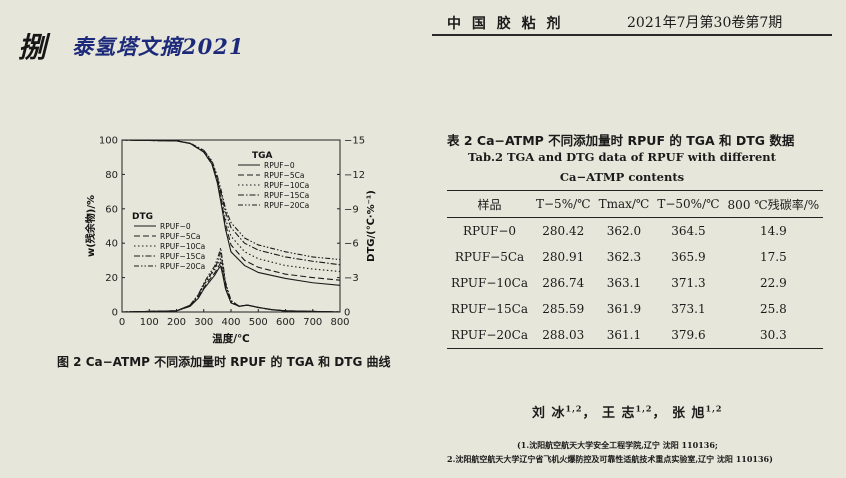  I want to click on tga-legend-label: RPUF−5Ca, so click(284, 175).